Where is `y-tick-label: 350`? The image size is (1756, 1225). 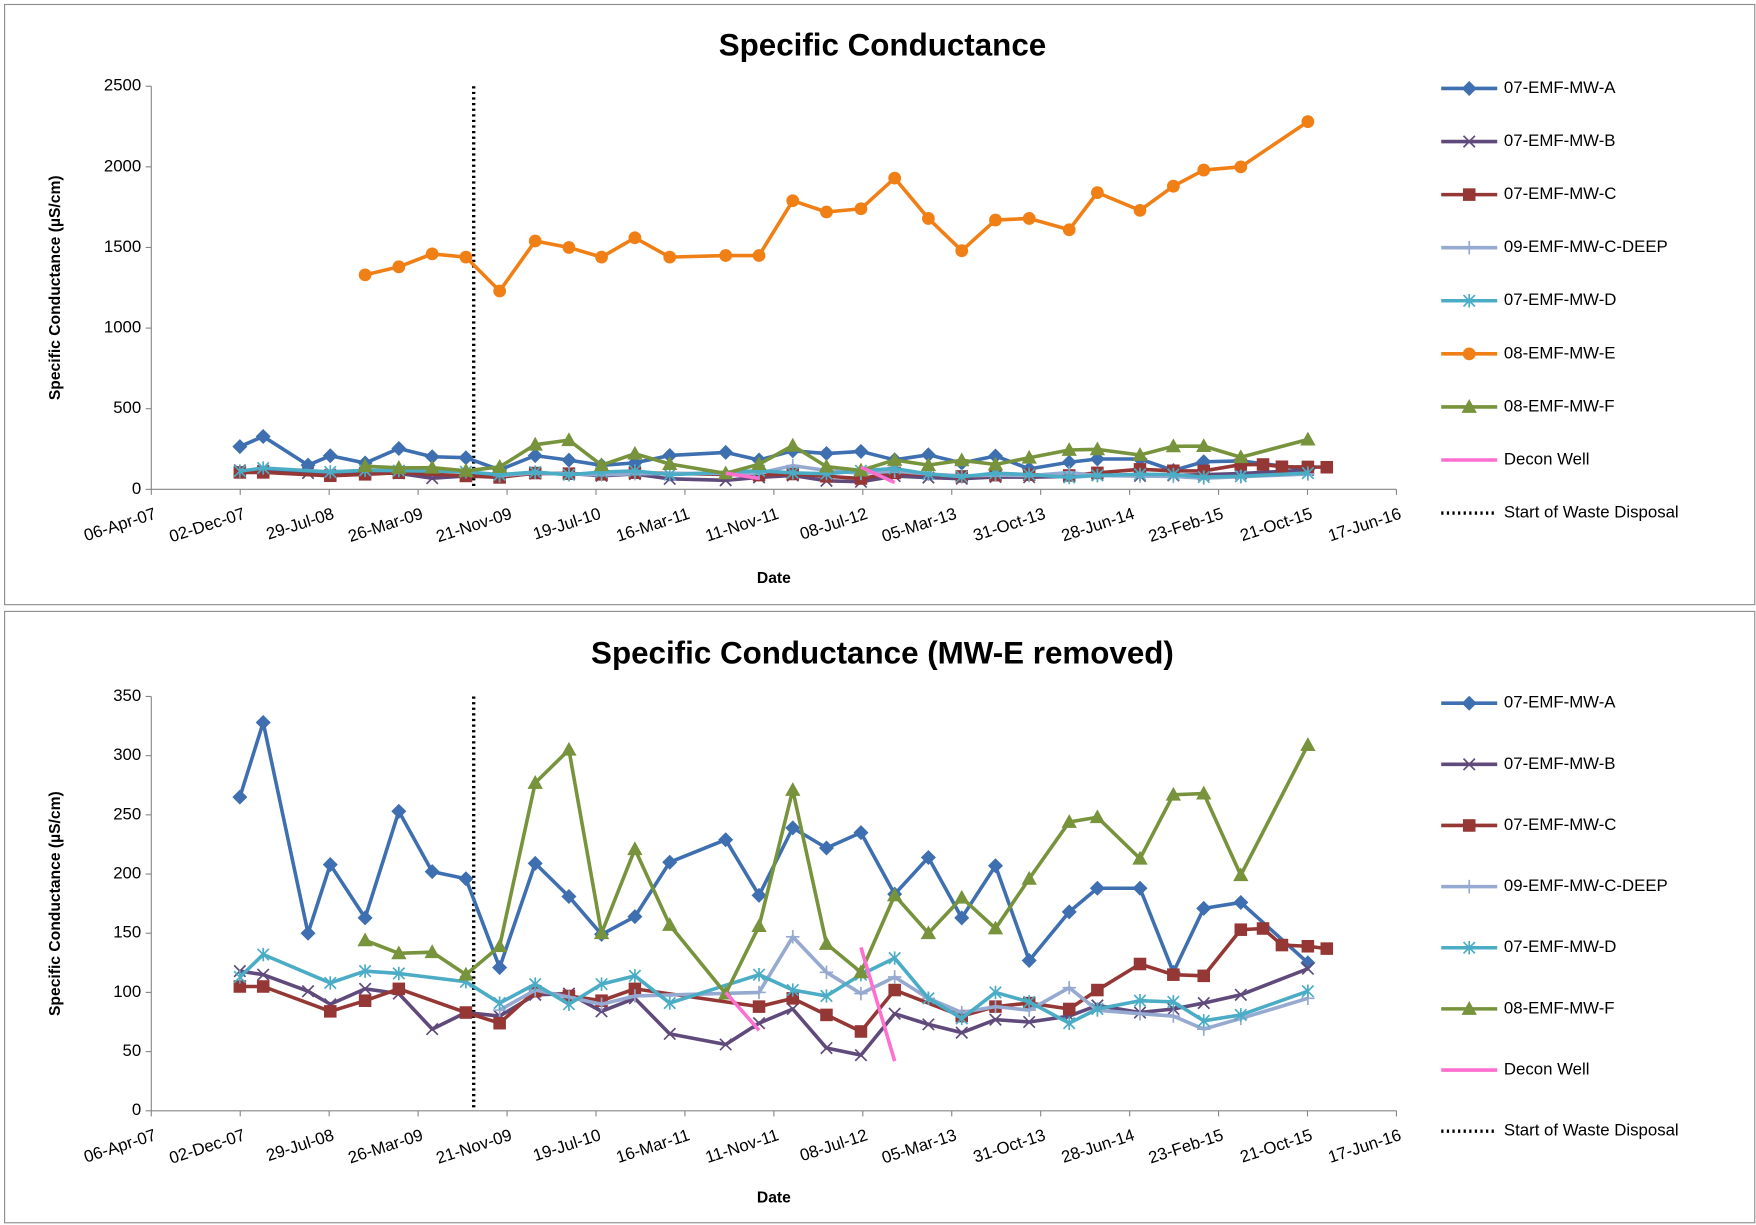
y-tick-label: 350 is located at coordinates (127, 695).